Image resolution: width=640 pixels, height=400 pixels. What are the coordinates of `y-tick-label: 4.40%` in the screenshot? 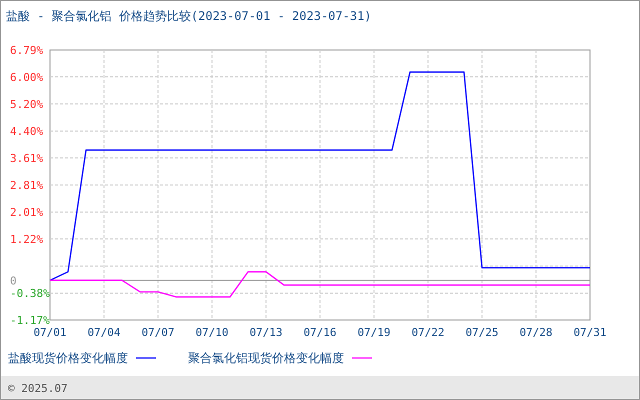 It's located at (27, 131).